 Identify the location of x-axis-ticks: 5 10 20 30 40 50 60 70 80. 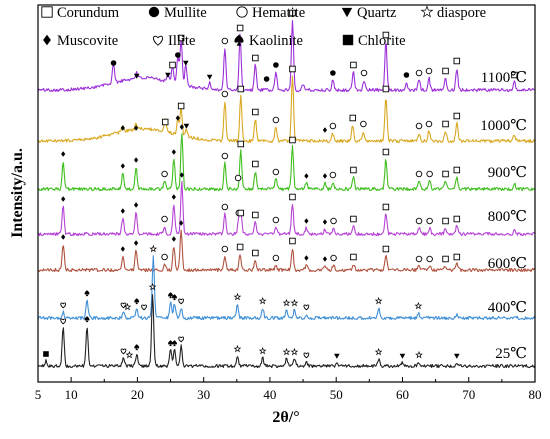
(288, 389).